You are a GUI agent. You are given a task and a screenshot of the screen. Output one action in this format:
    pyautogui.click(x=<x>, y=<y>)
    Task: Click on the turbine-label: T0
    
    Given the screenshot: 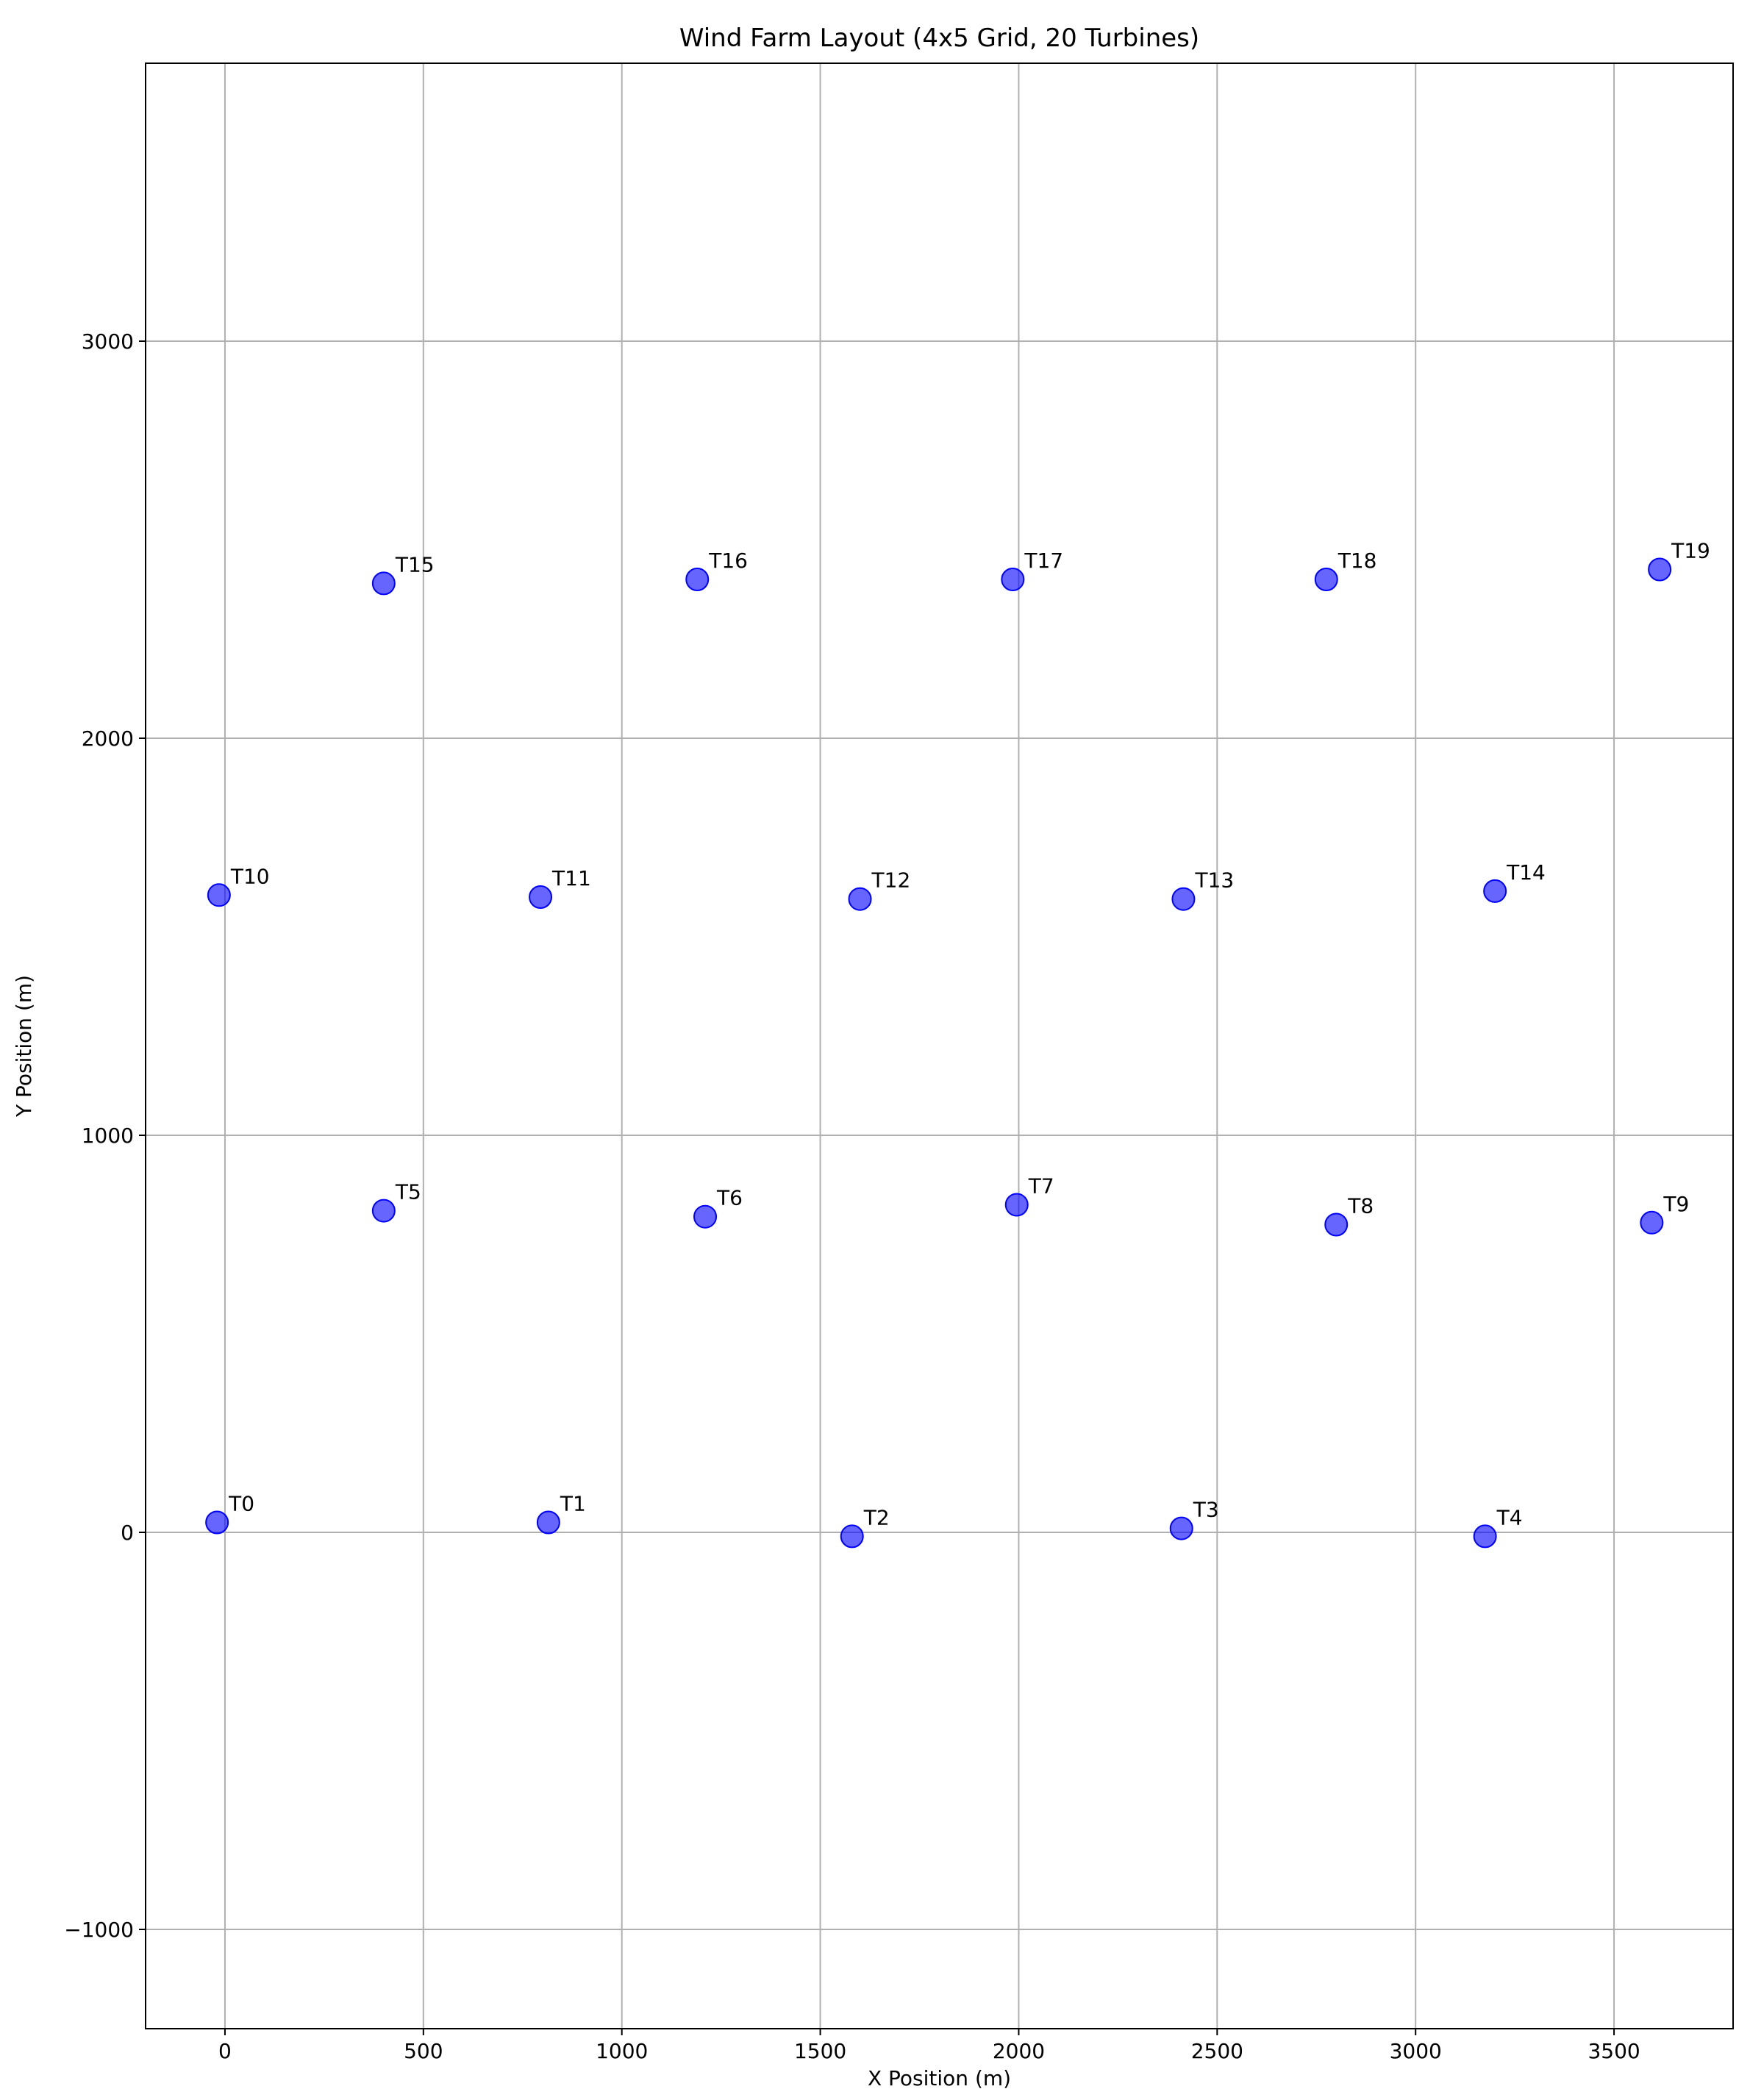 What is the action you would take?
    pyautogui.click(x=241, y=1504)
    